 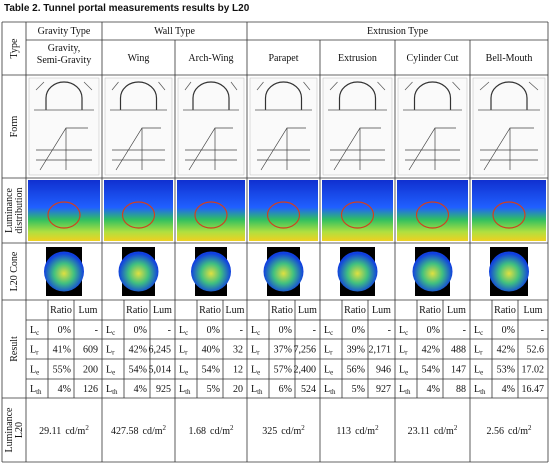 What do you see at coordinates (509, 215) in the screenshot?
I see `luminance-portal` at bounding box center [509, 215].